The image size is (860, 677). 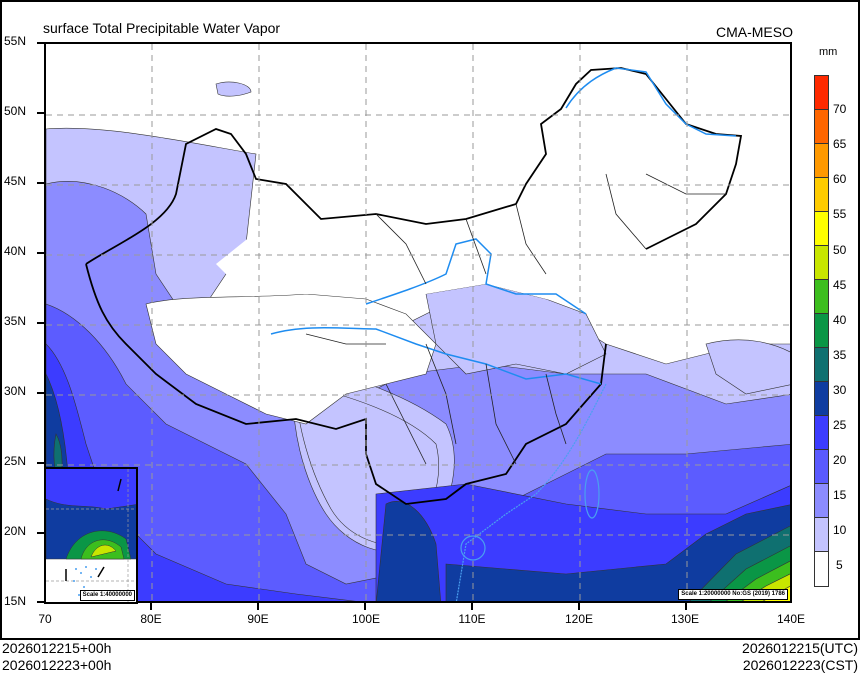 I want to click on colorbar-label-35: 35, so click(x=840, y=355).